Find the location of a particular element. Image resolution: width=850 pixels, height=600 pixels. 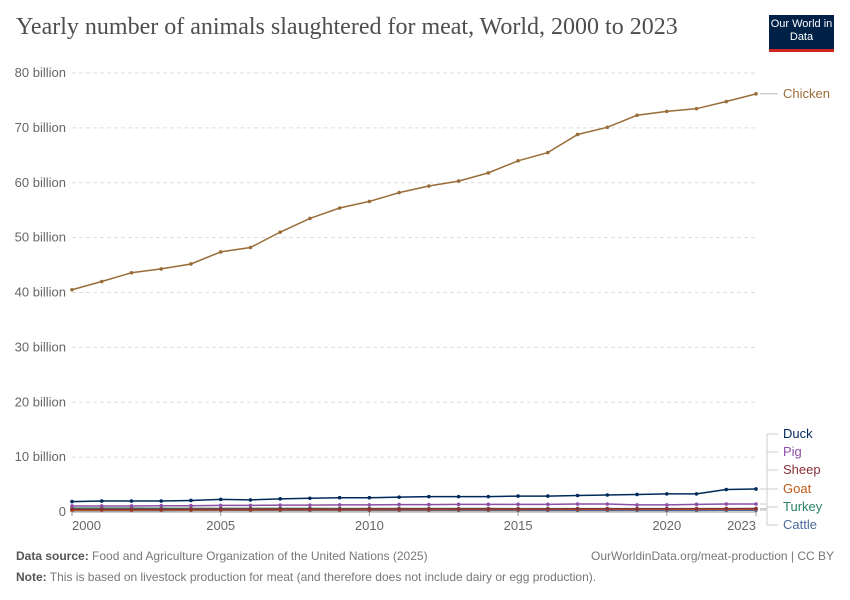

y-tick-label: 0 is located at coordinates (62, 511).